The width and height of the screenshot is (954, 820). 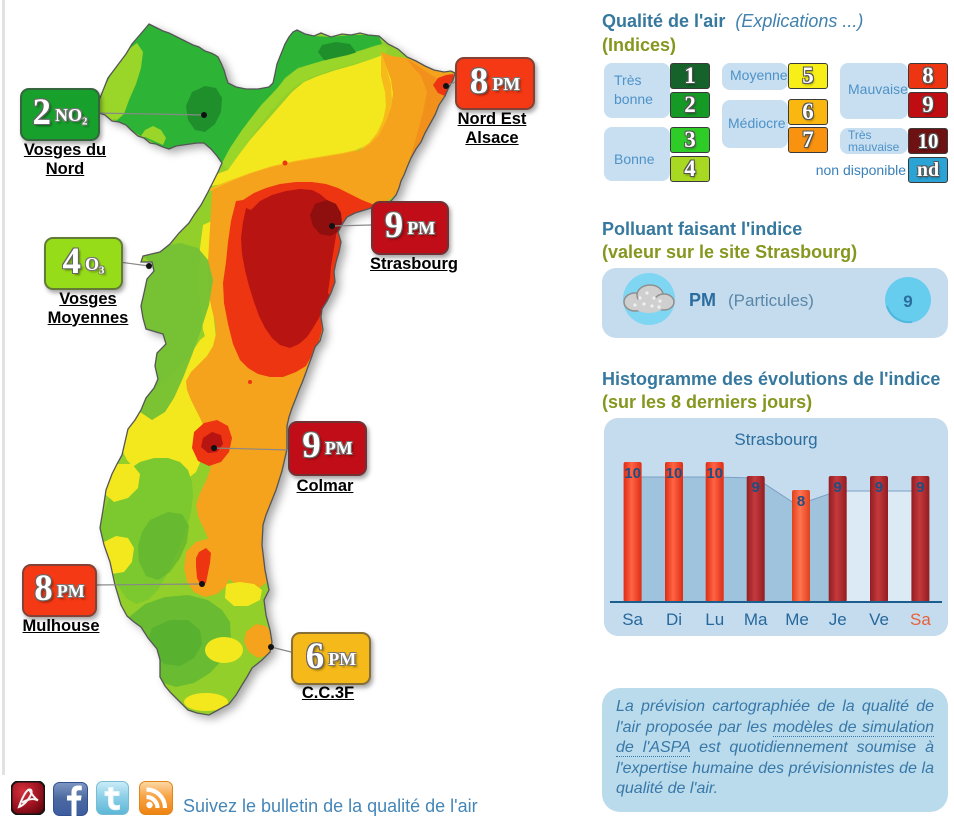 What do you see at coordinates (838, 619) in the screenshot?
I see `svg-text: Je` at bounding box center [838, 619].